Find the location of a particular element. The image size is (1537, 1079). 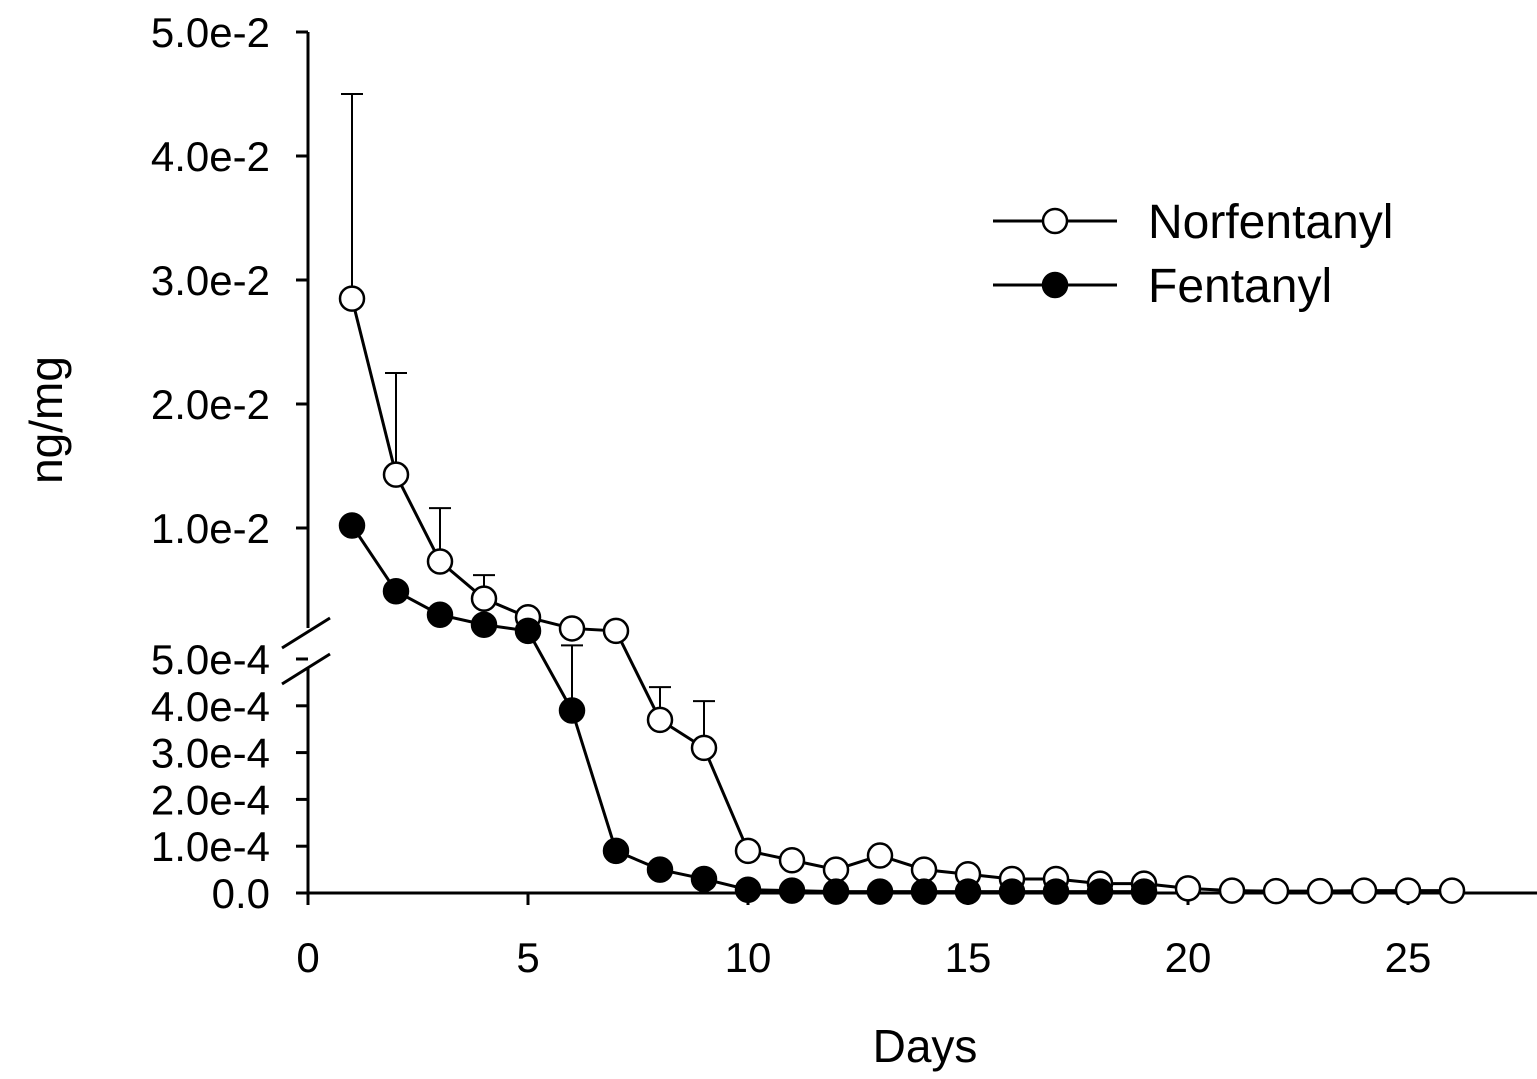

y-tick-label: 0.0 is located at coordinates (241, 893).